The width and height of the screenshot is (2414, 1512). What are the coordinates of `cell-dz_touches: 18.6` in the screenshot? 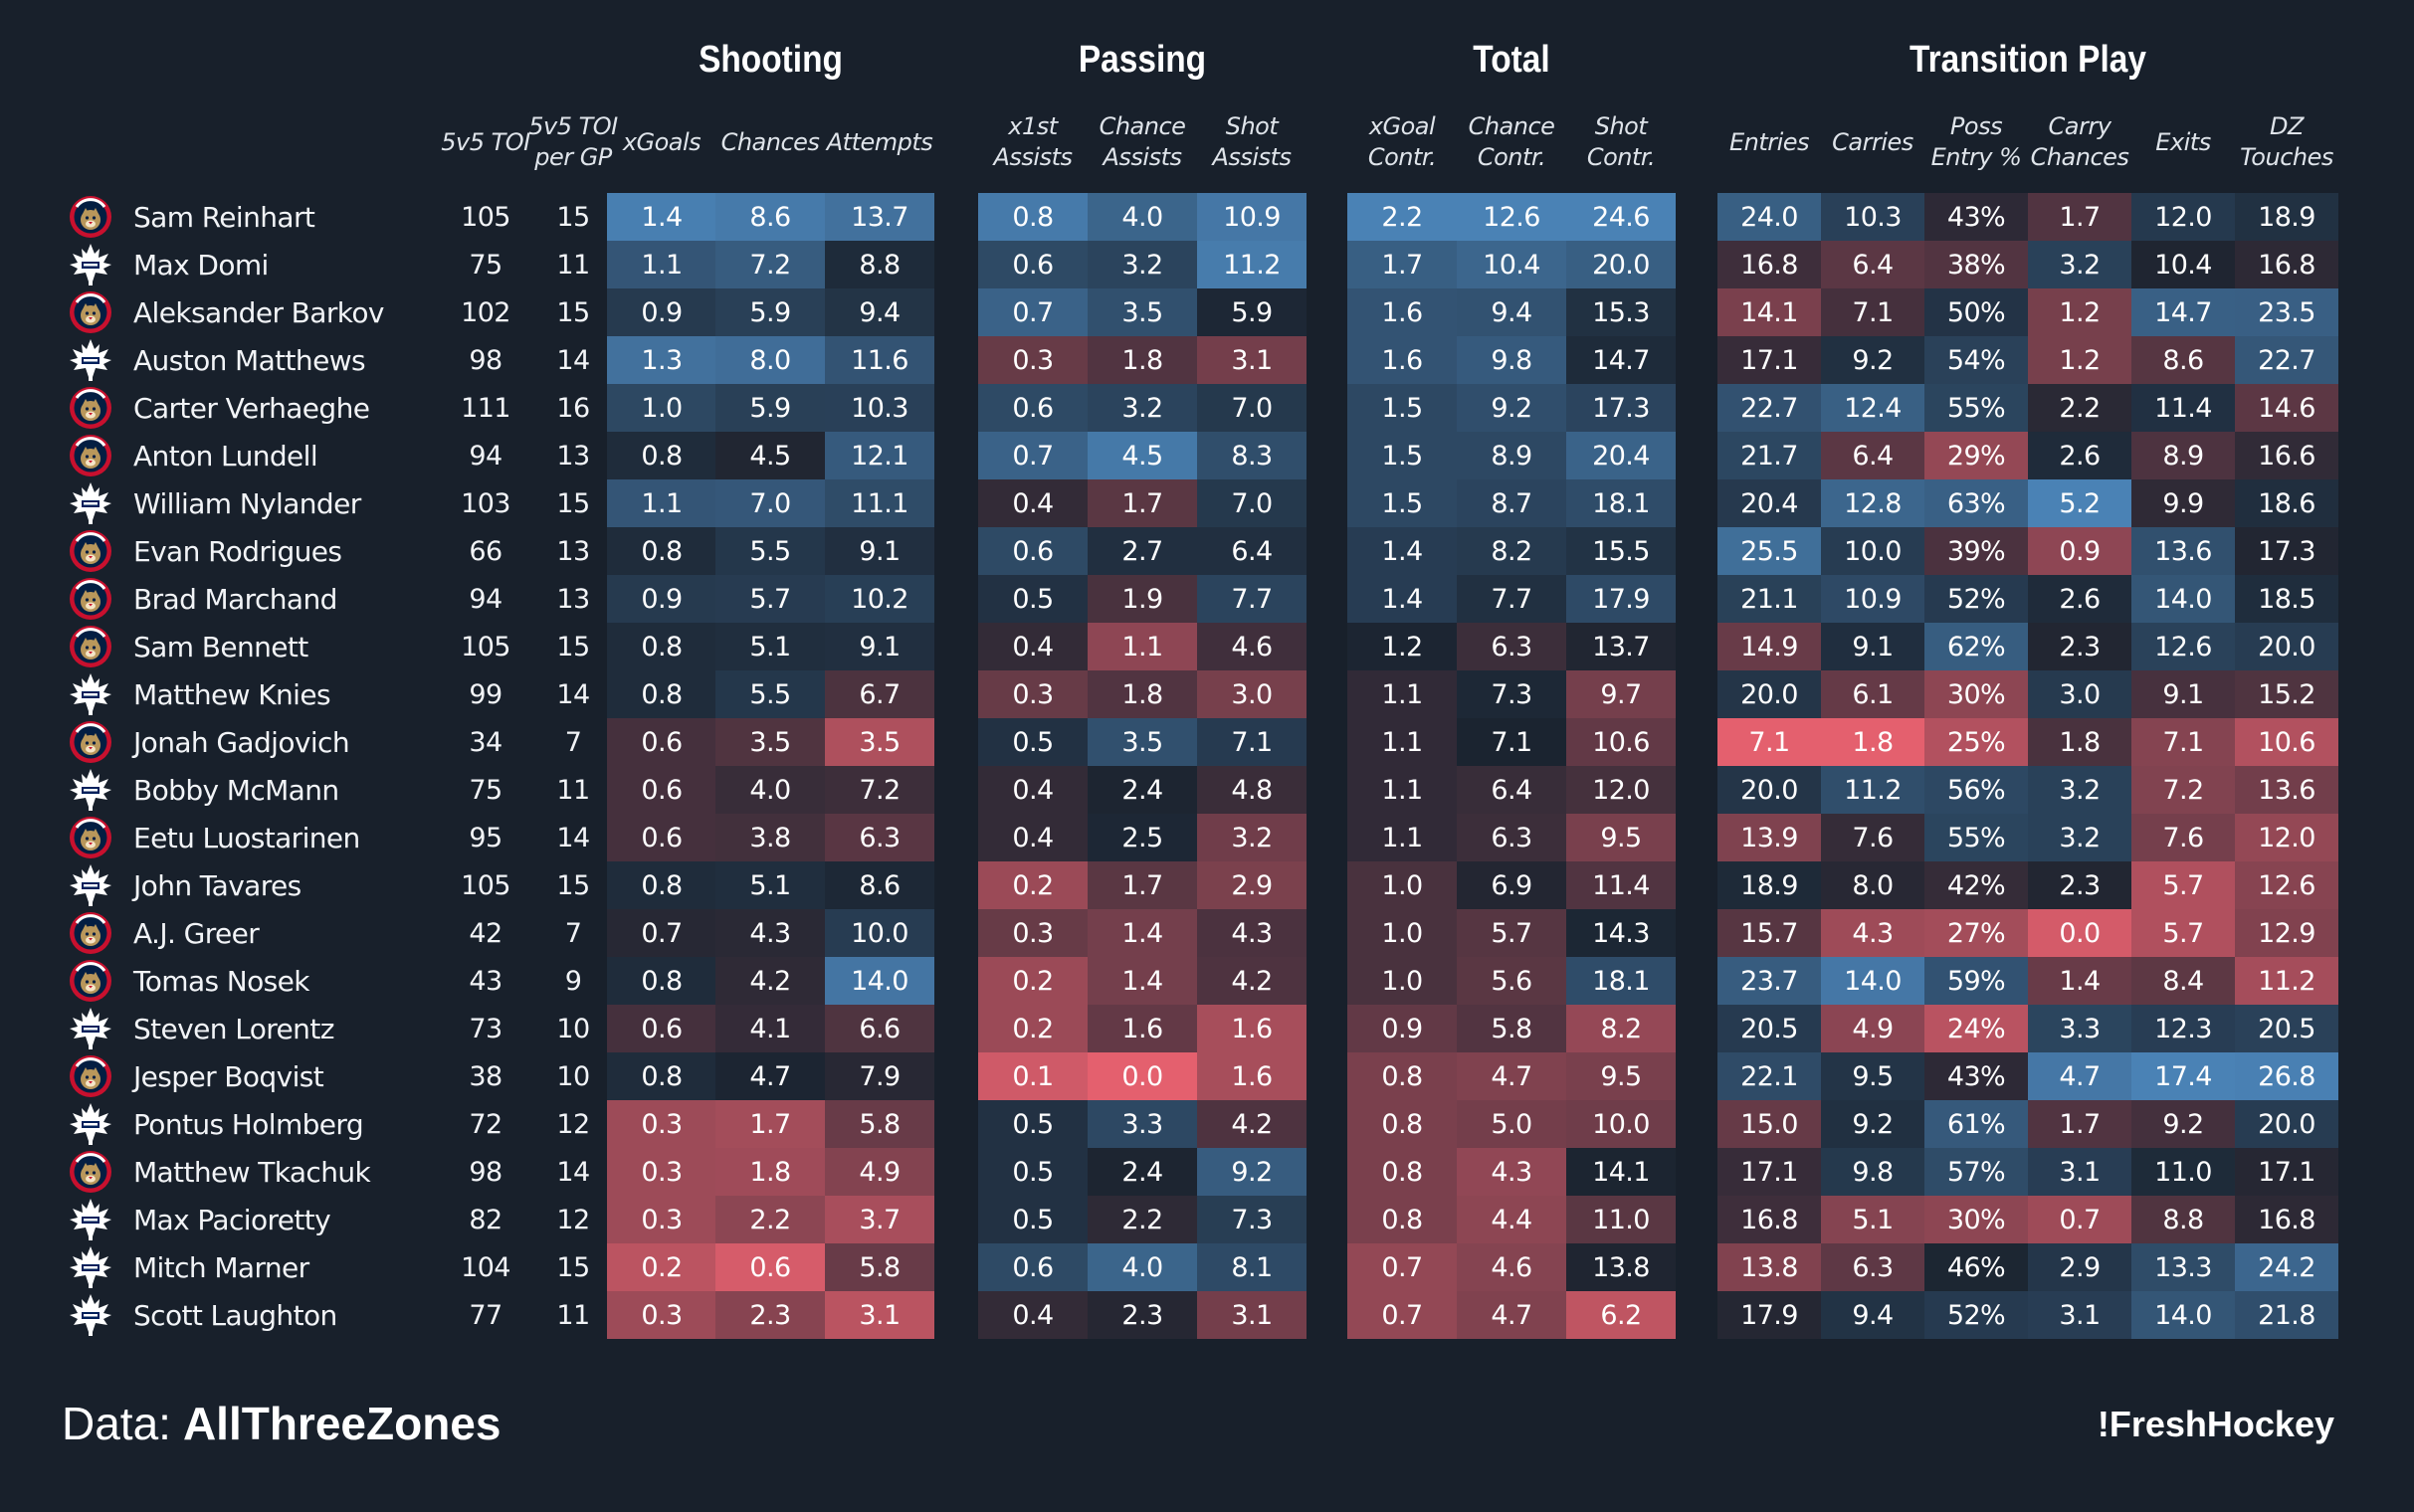 It's located at (2286, 503).